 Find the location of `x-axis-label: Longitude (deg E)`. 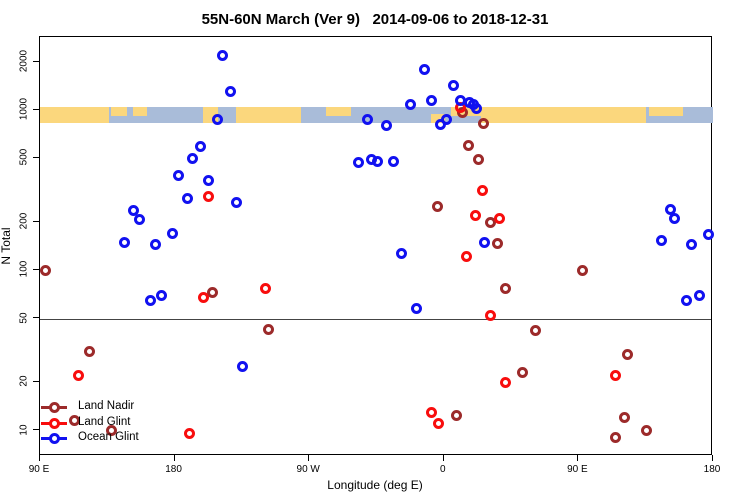

x-axis-label: Longitude (deg E) is located at coordinates (375, 485).